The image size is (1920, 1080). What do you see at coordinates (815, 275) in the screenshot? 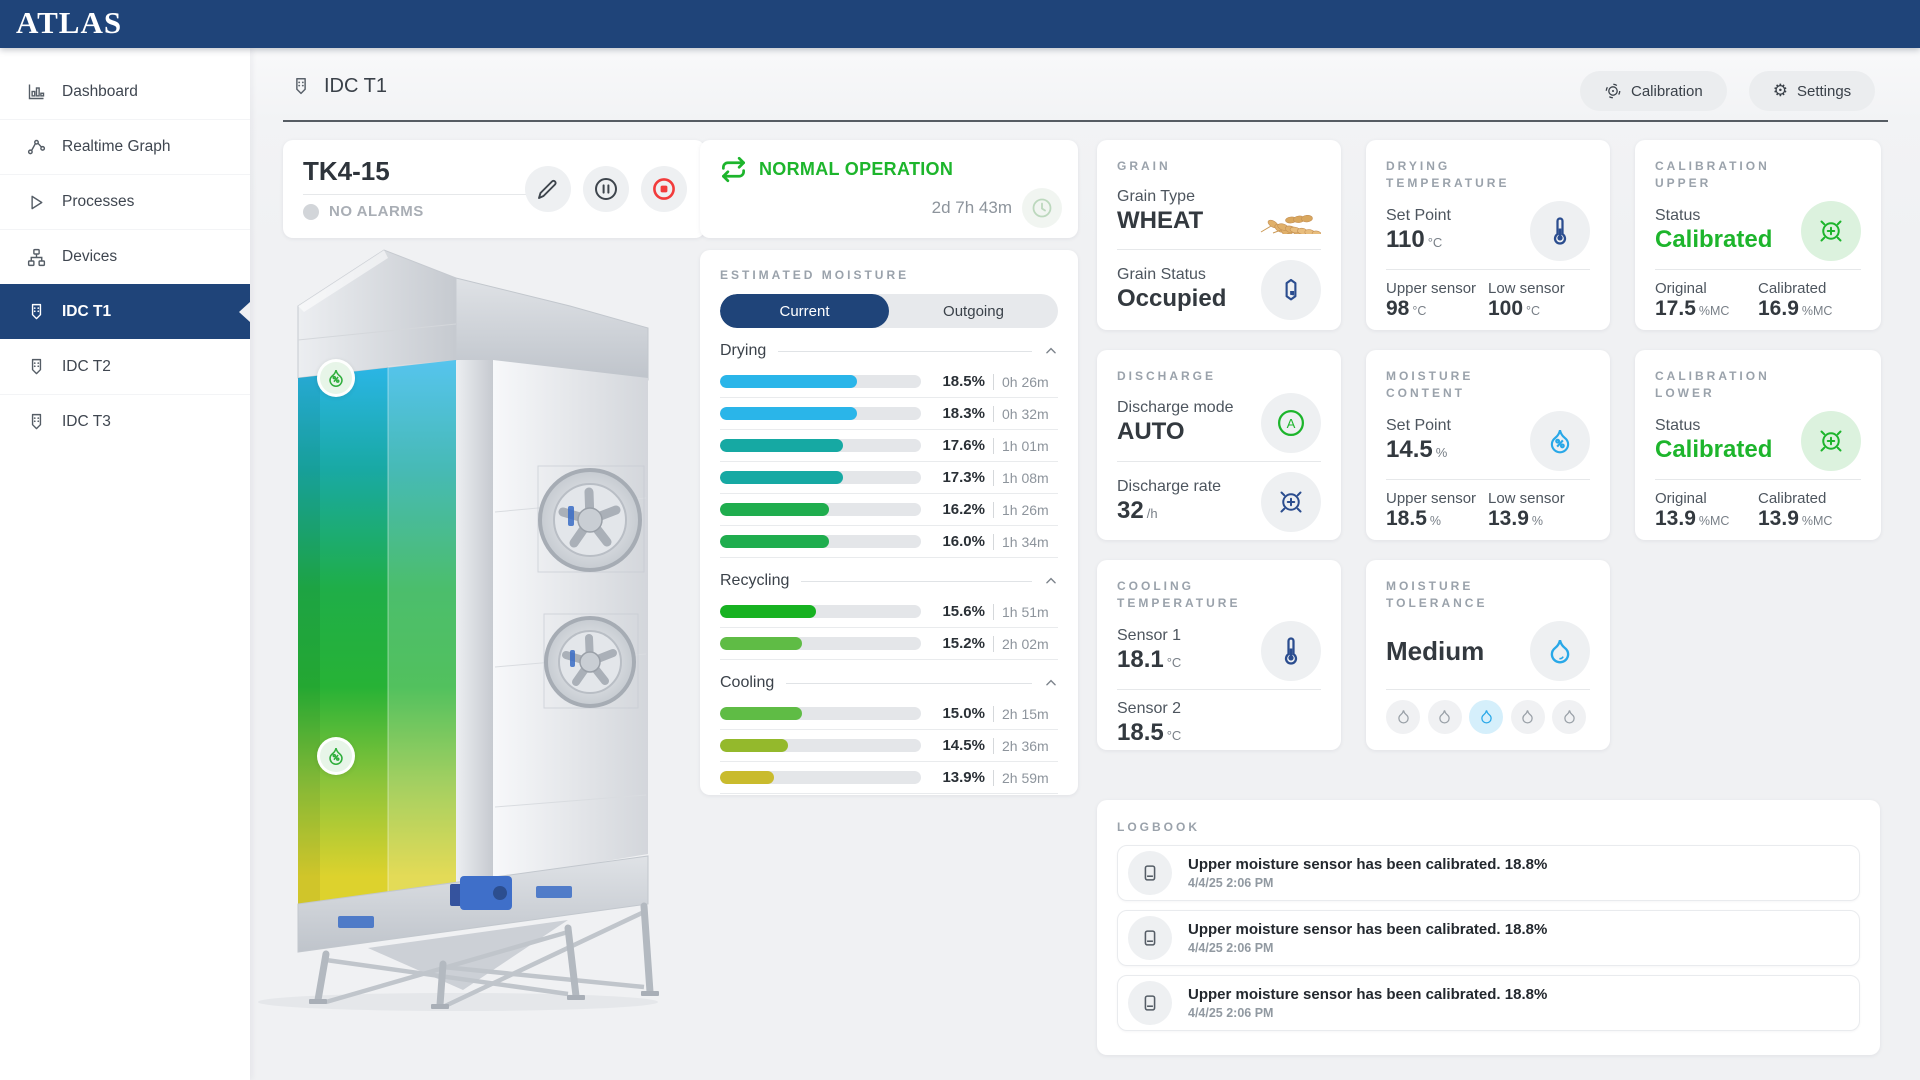
I see `estimated-moisture-title: ESTIMATED MOISTURE` at bounding box center [815, 275].